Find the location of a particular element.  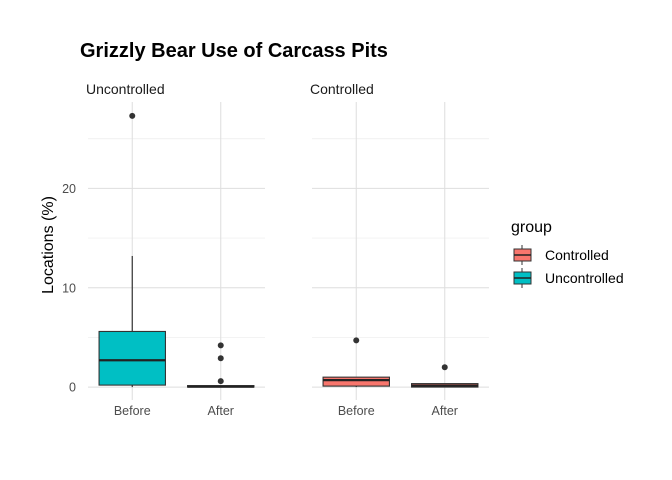

chart-title: Grizzly Bear Use of Carcass Pits is located at coordinates (234, 51).